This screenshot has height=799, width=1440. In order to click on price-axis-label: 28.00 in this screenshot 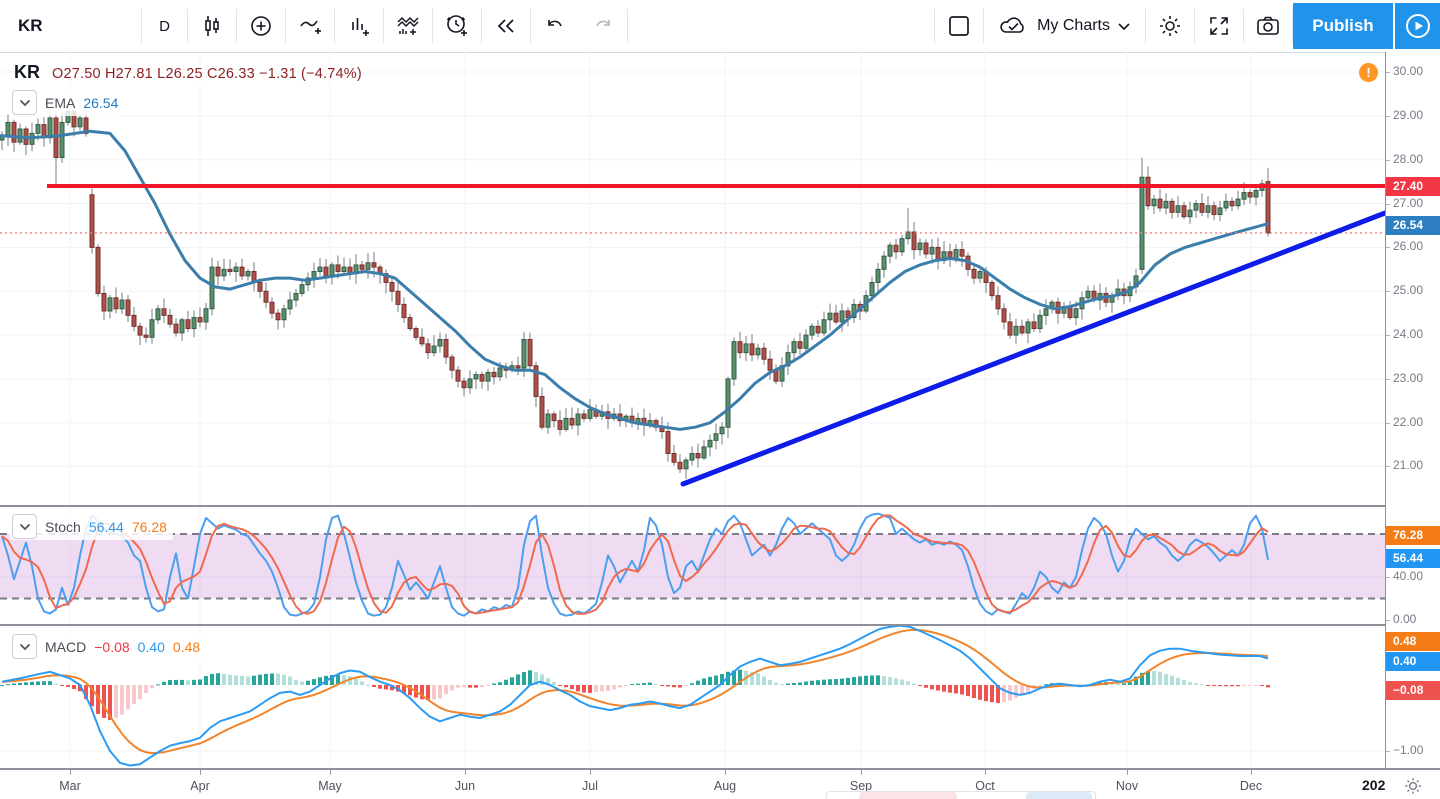, I will do `click(1408, 159)`.